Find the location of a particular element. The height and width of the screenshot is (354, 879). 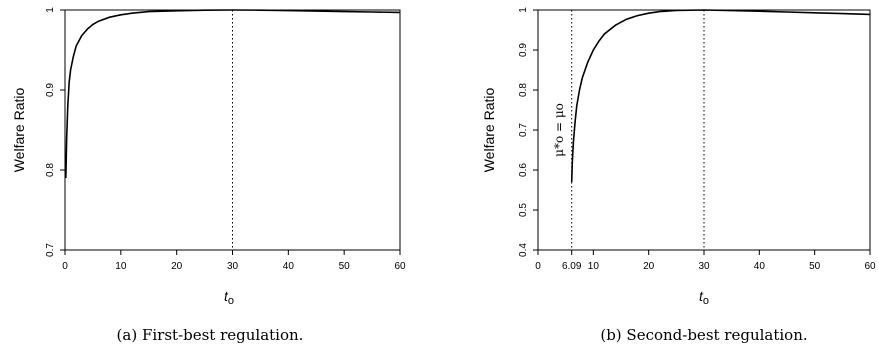

mu-annotation: μ*o = μo is located at coordinates (559, 130).